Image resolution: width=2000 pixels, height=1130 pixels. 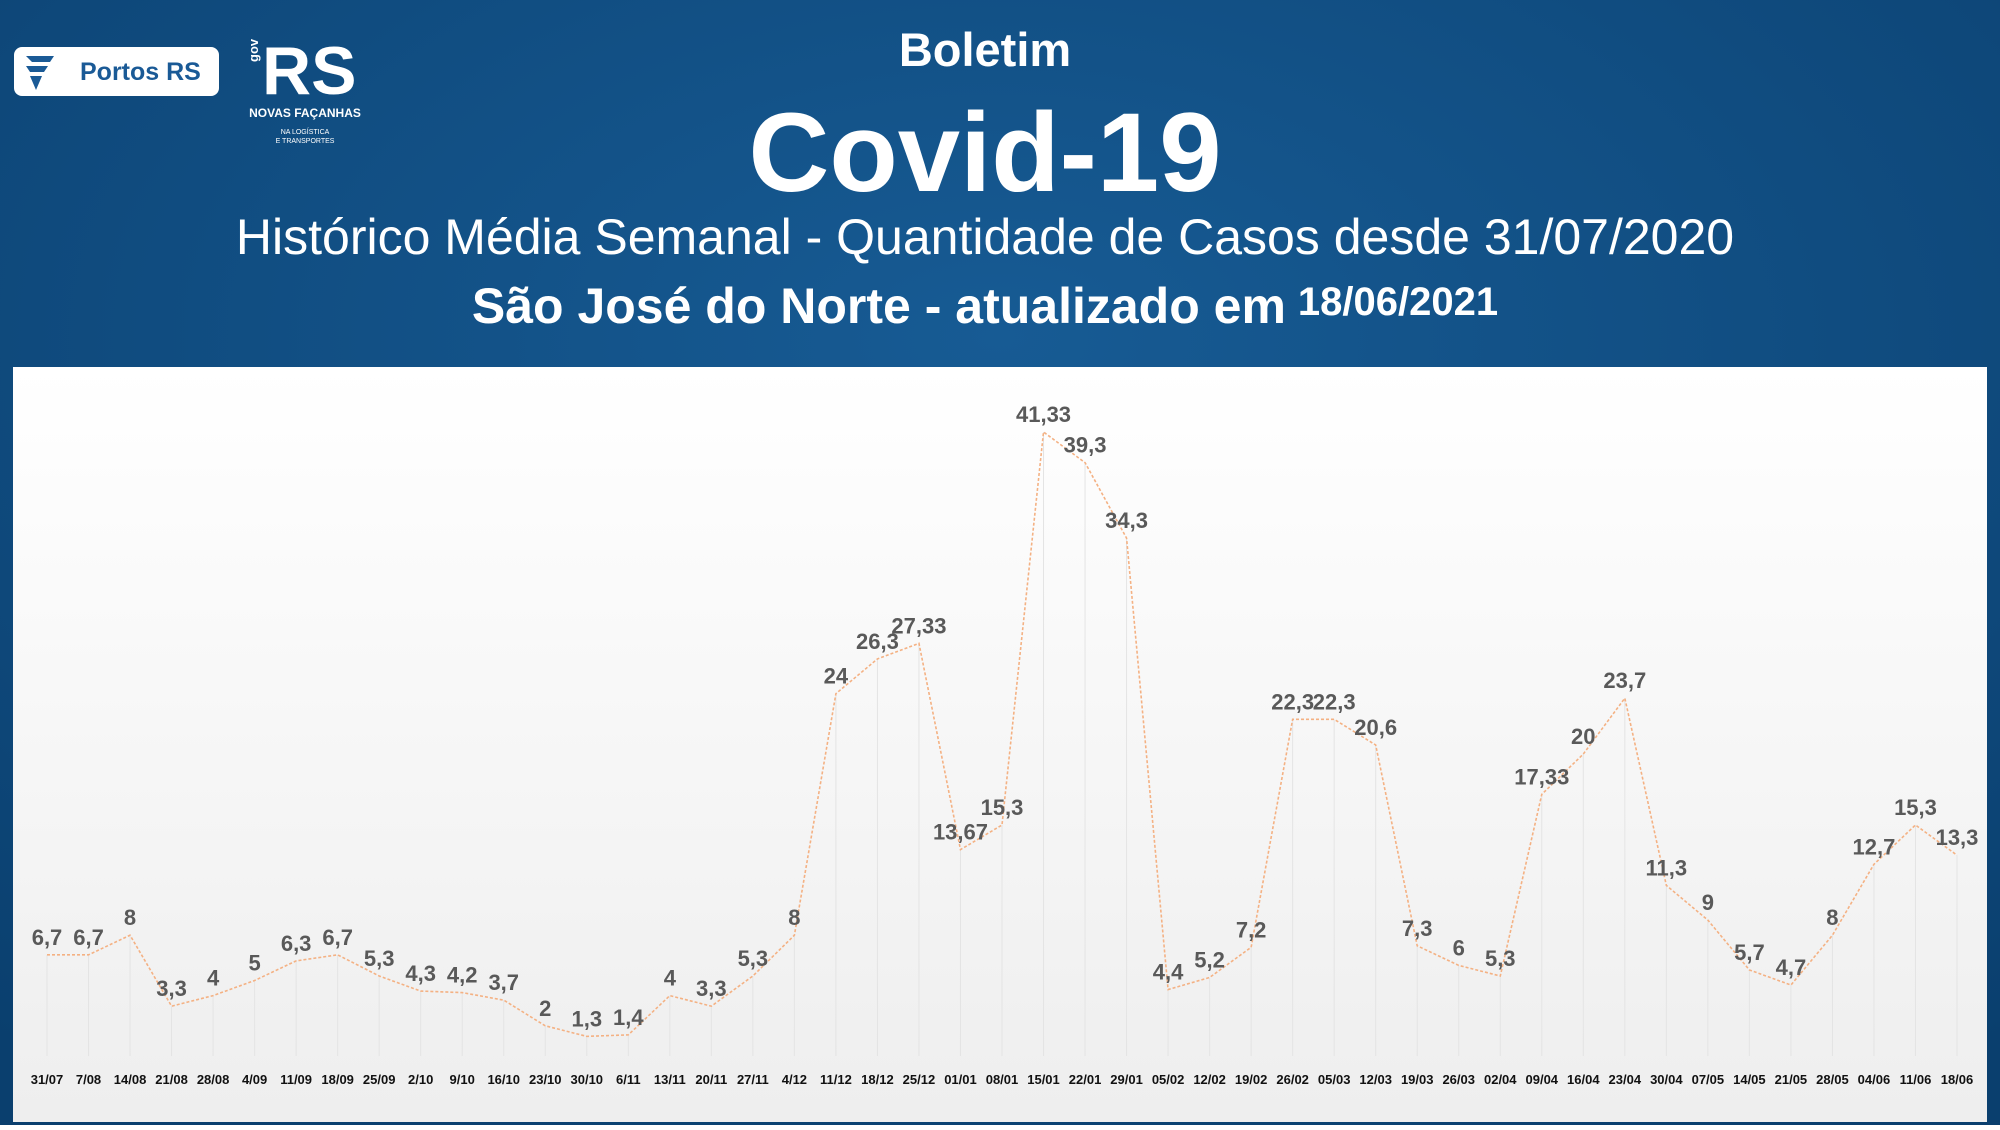 What do you see at coordinates (1916, 1079) in the screenshot?
I see `x-tick-label: 11/06` at bounding box center [1916, 1079].